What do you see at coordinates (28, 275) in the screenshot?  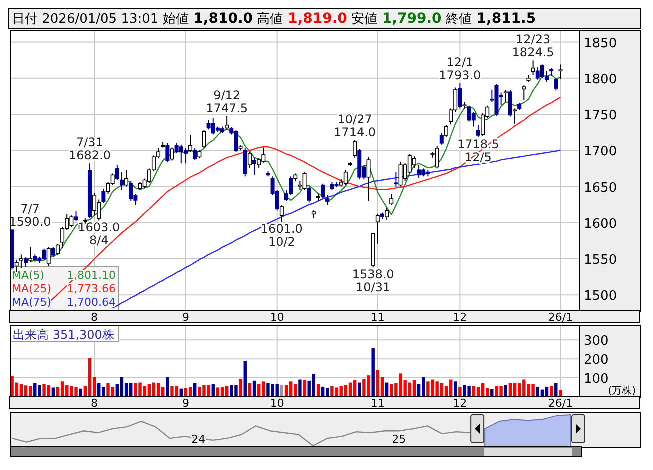 I see `series-label: MA(5)` at bounding box center [28, 275].